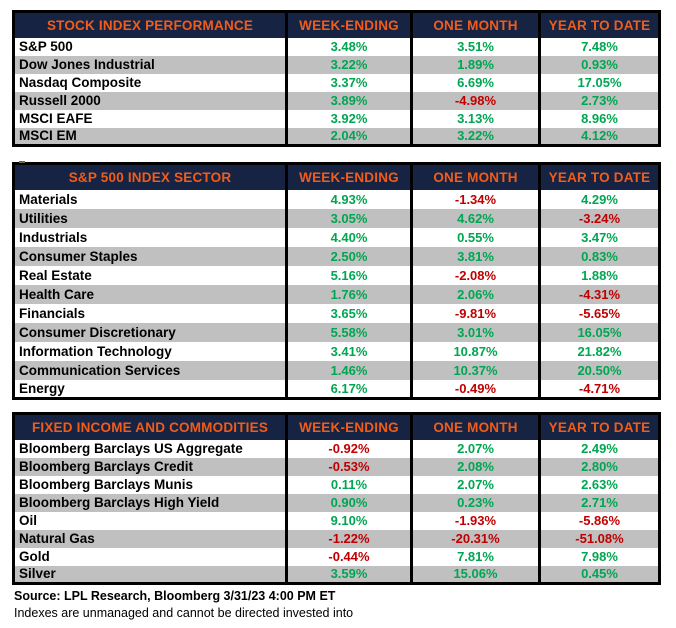 This screenshot has height=628, width=676. Describe the element at coordinates (336, 538) in the screenshot. I see `table-row: Natural Gas -1.22% -20.31% -51.08%` at that location.